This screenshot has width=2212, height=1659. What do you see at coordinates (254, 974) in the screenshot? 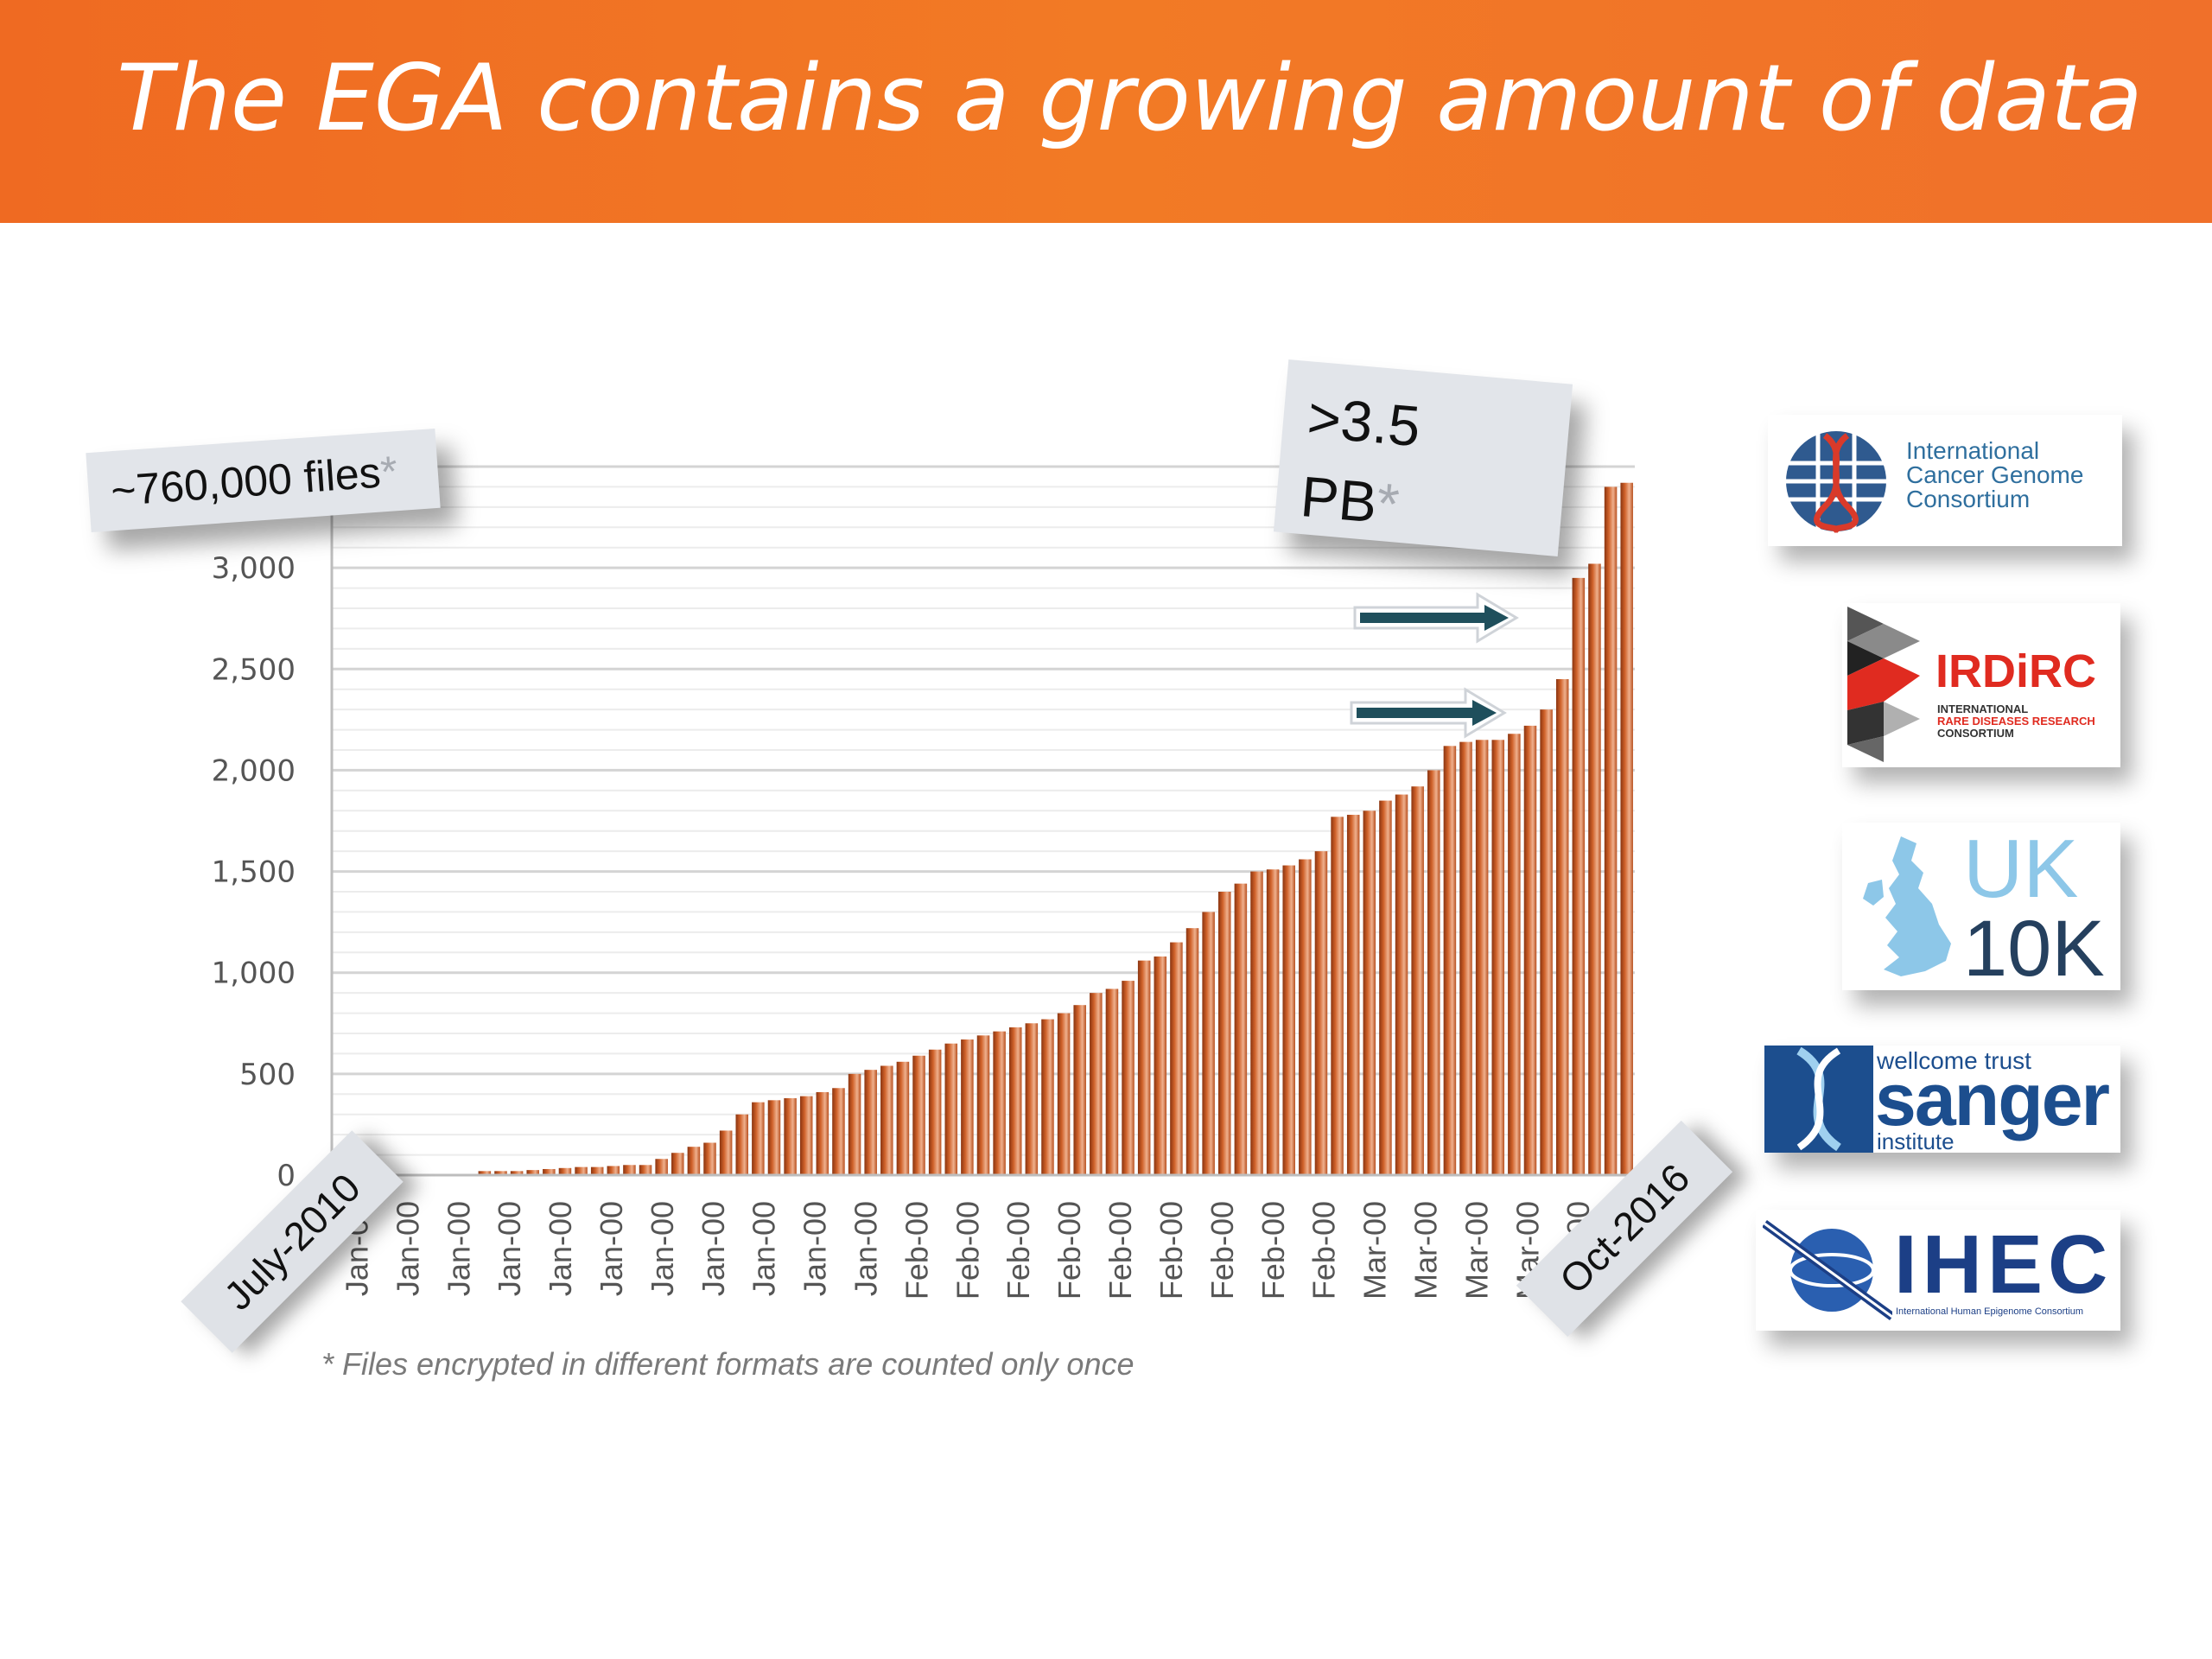
I see `y-tick-label: 1,000` at bounding box center [254, 974].